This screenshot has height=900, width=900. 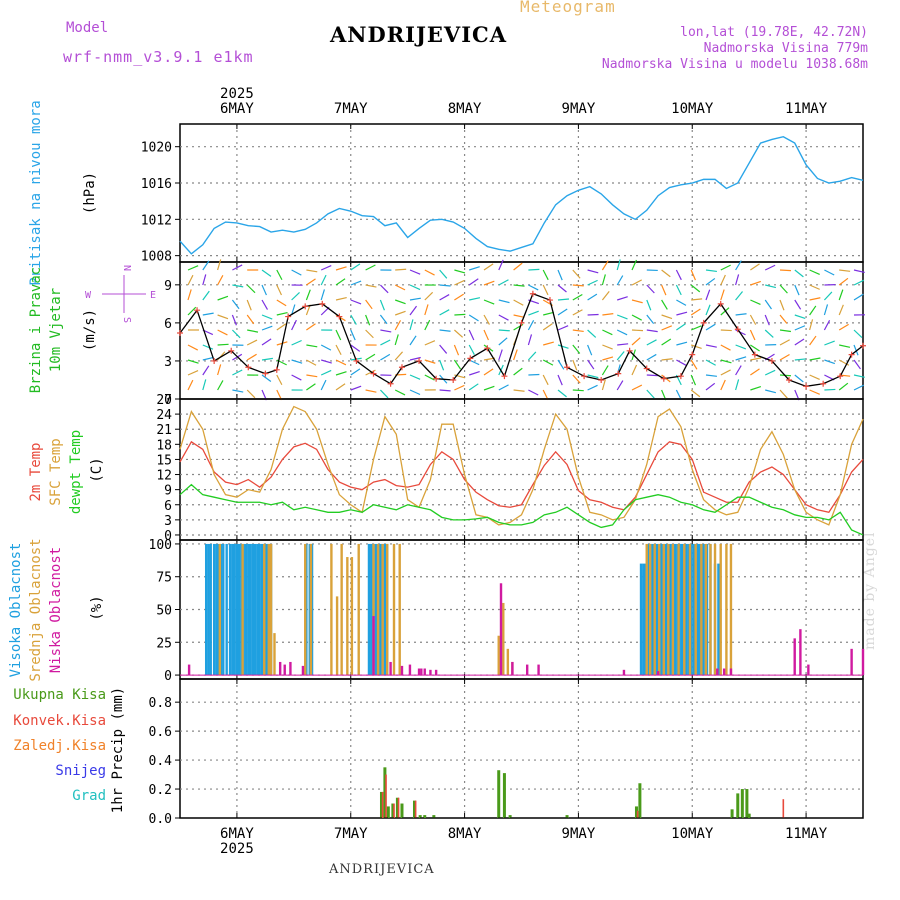 What do you see at coordinates (507, 611) in the screenshot?
I see `cloud-panel: 0 25 50 75 100` at bounding box center [507, 611].